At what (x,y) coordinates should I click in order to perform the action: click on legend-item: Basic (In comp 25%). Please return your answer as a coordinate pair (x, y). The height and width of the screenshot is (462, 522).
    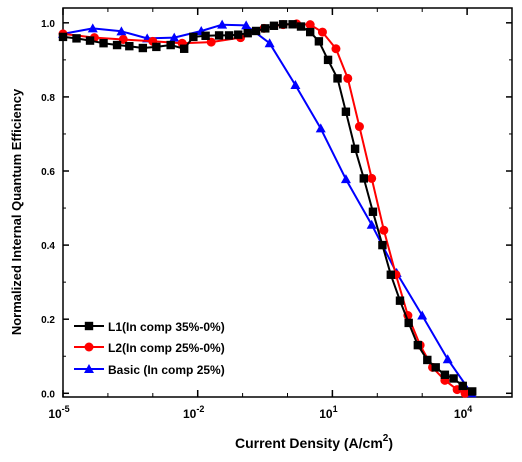
    Looking at the image, I should click on (149, 370).